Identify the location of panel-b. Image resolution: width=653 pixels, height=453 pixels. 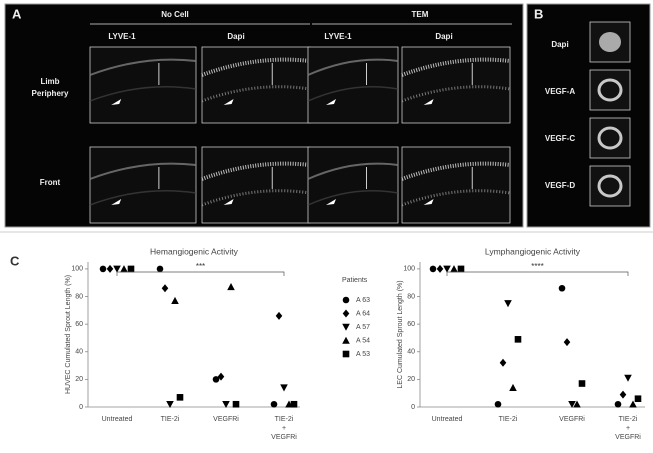
(588, 115).